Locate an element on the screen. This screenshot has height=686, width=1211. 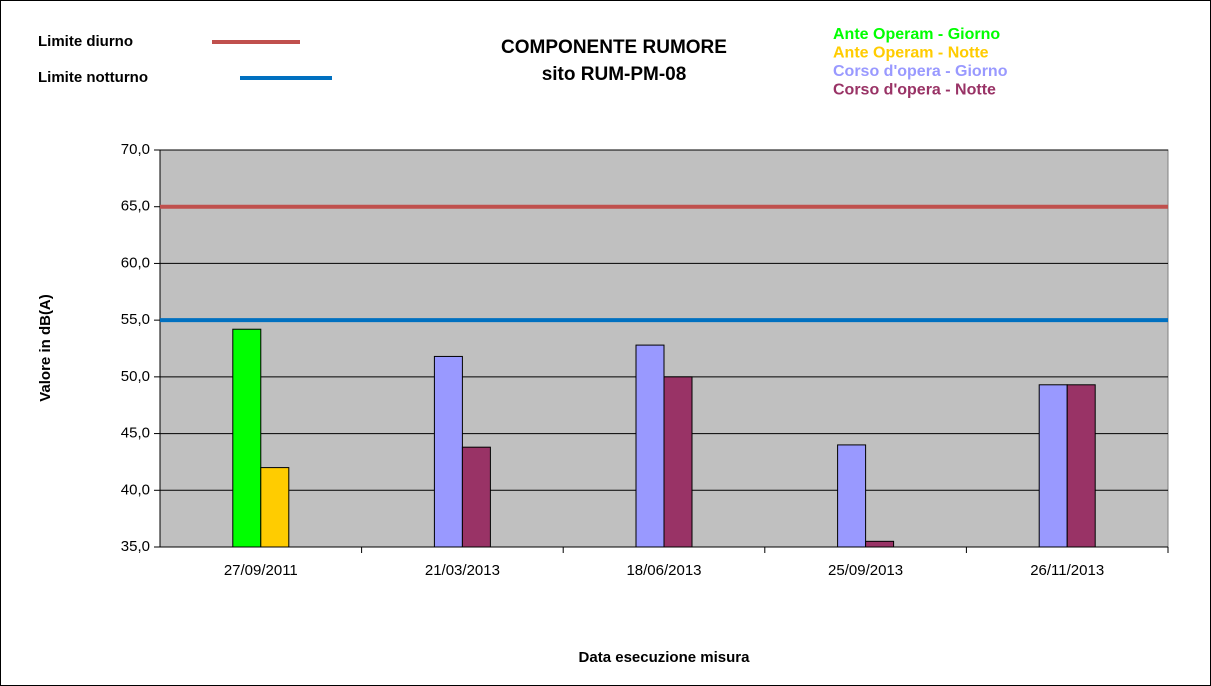
chart-title: COMPONENTE RUMORE is located at coordinates (614, 47).